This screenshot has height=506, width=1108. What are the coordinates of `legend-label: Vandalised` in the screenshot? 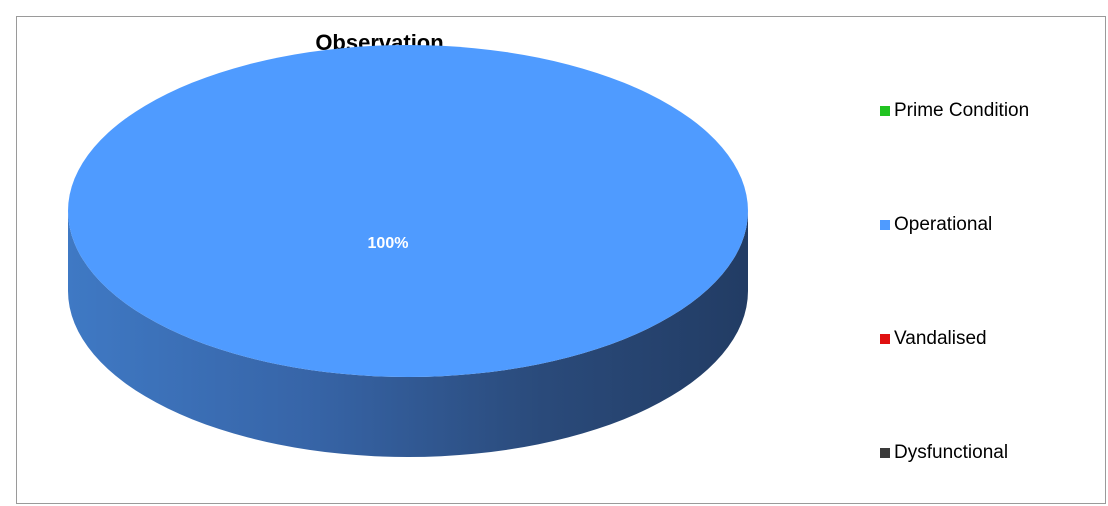 It's located at (940, 338).